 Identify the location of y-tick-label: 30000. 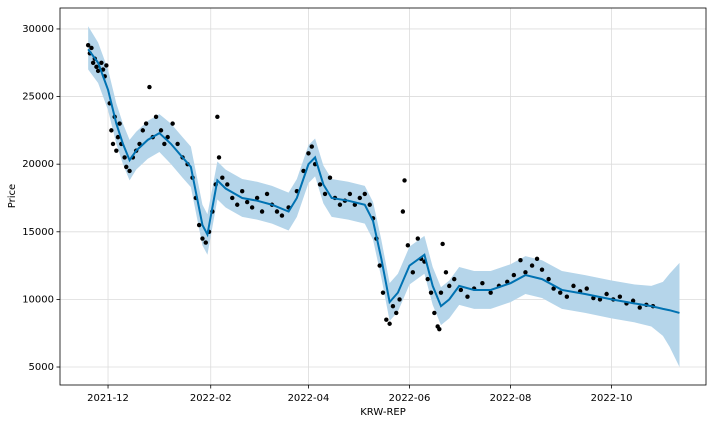
(38, 29).